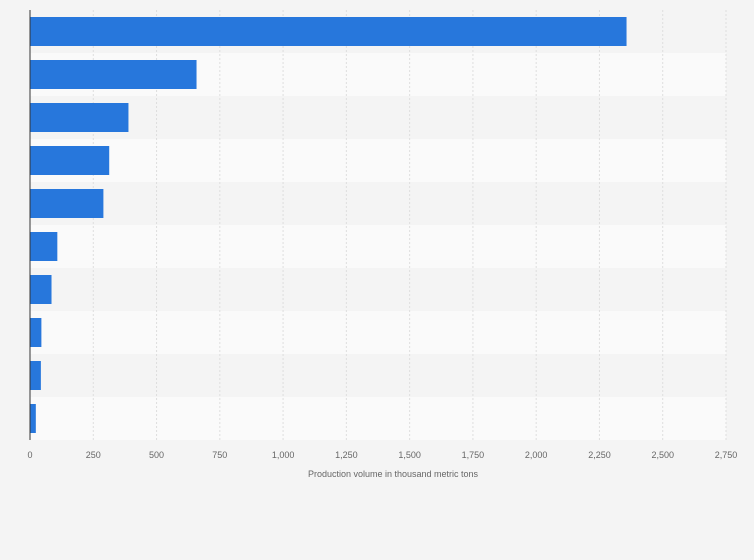 This screenshot has height=560, width=754. I want to click on x-tick-label: 1,750, so click(473, 455).